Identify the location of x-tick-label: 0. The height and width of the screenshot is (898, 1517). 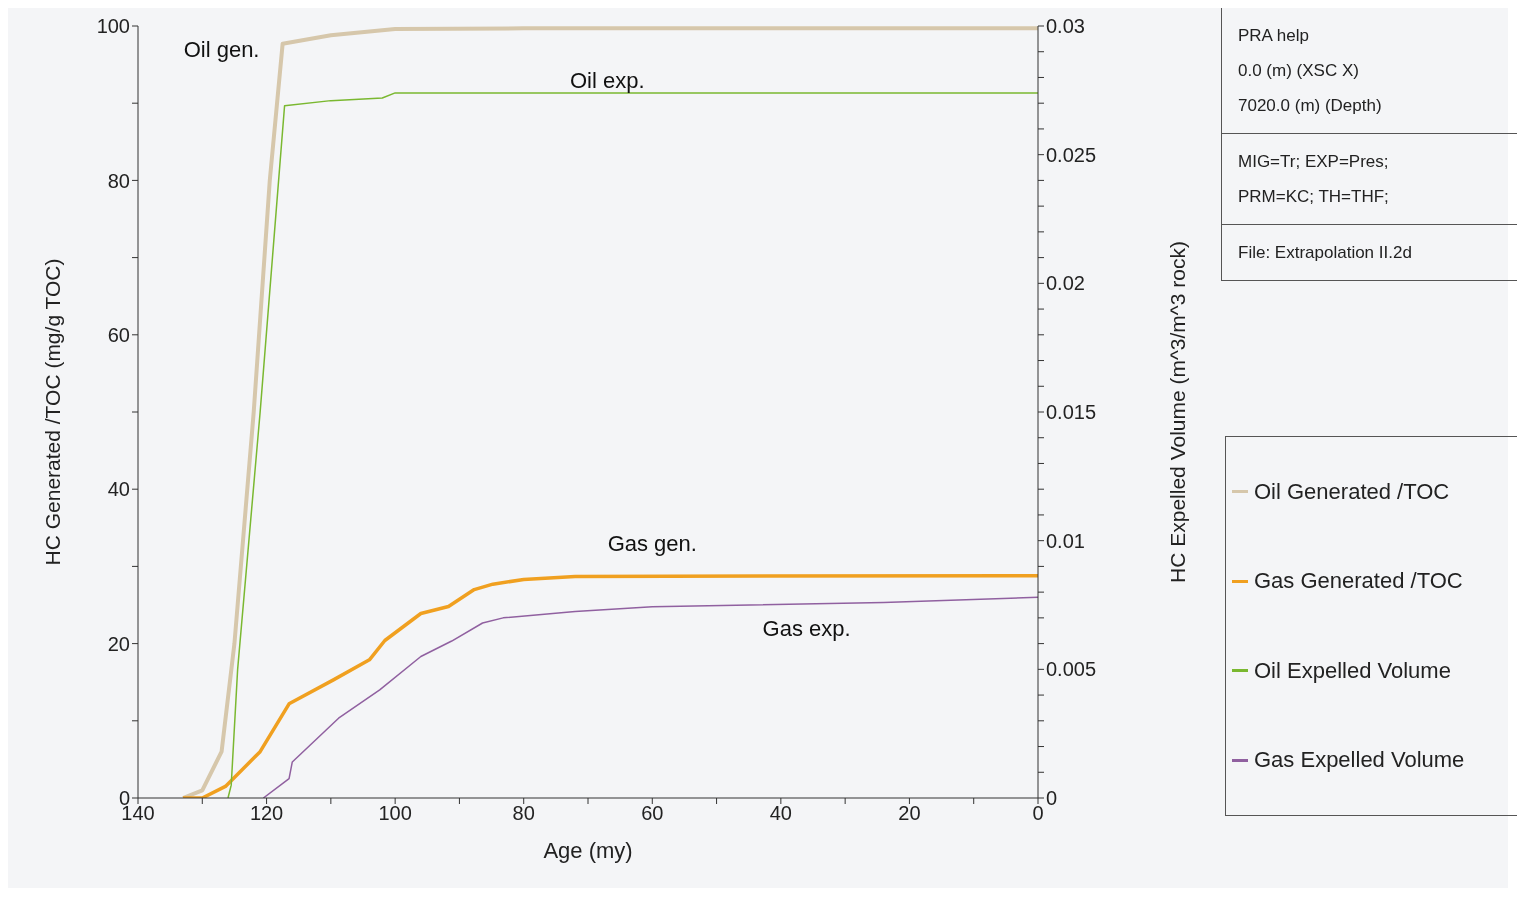
(1038, 813).